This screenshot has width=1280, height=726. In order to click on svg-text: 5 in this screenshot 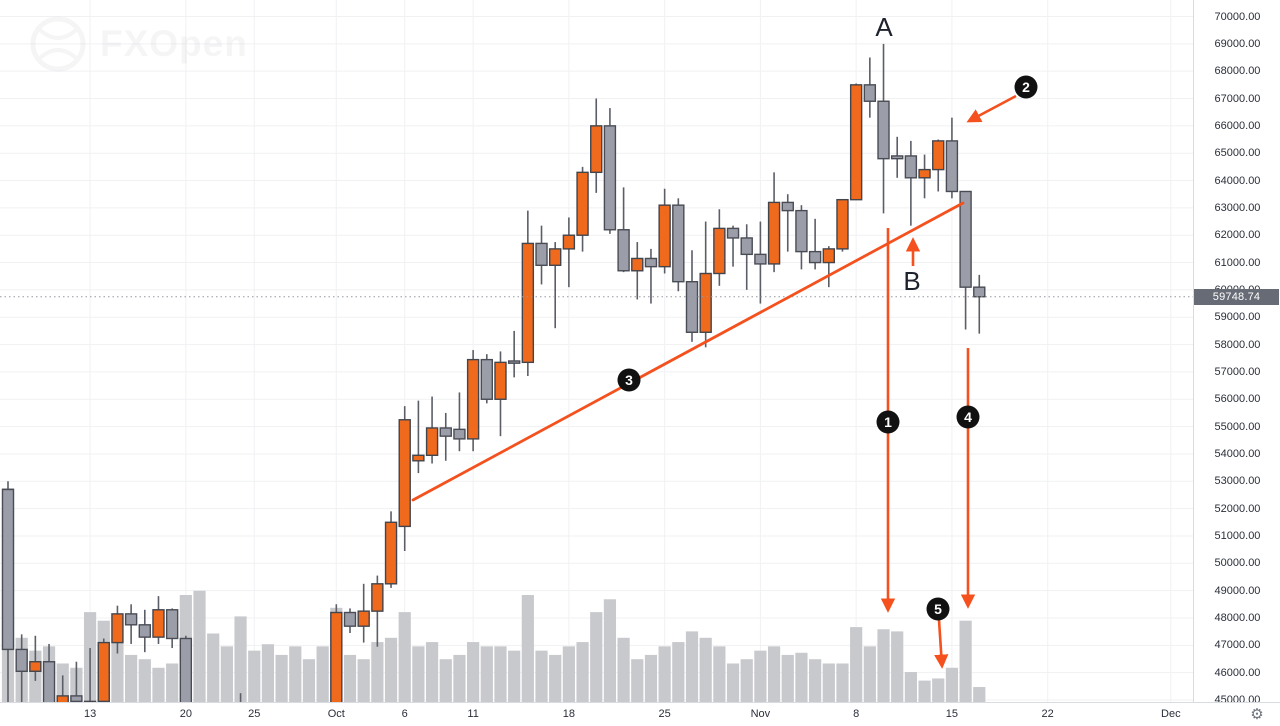, I will do `click(938, 609)`.